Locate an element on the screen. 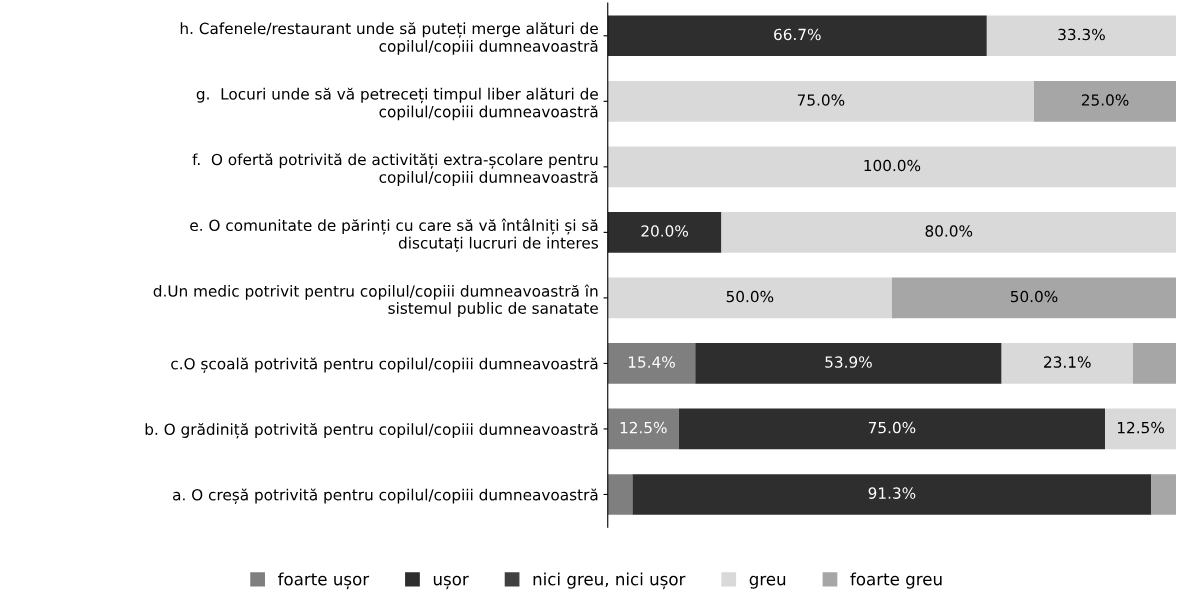 The image size is (1194, 606). data-label: 23.1% is located at coordinates (1067, 362).